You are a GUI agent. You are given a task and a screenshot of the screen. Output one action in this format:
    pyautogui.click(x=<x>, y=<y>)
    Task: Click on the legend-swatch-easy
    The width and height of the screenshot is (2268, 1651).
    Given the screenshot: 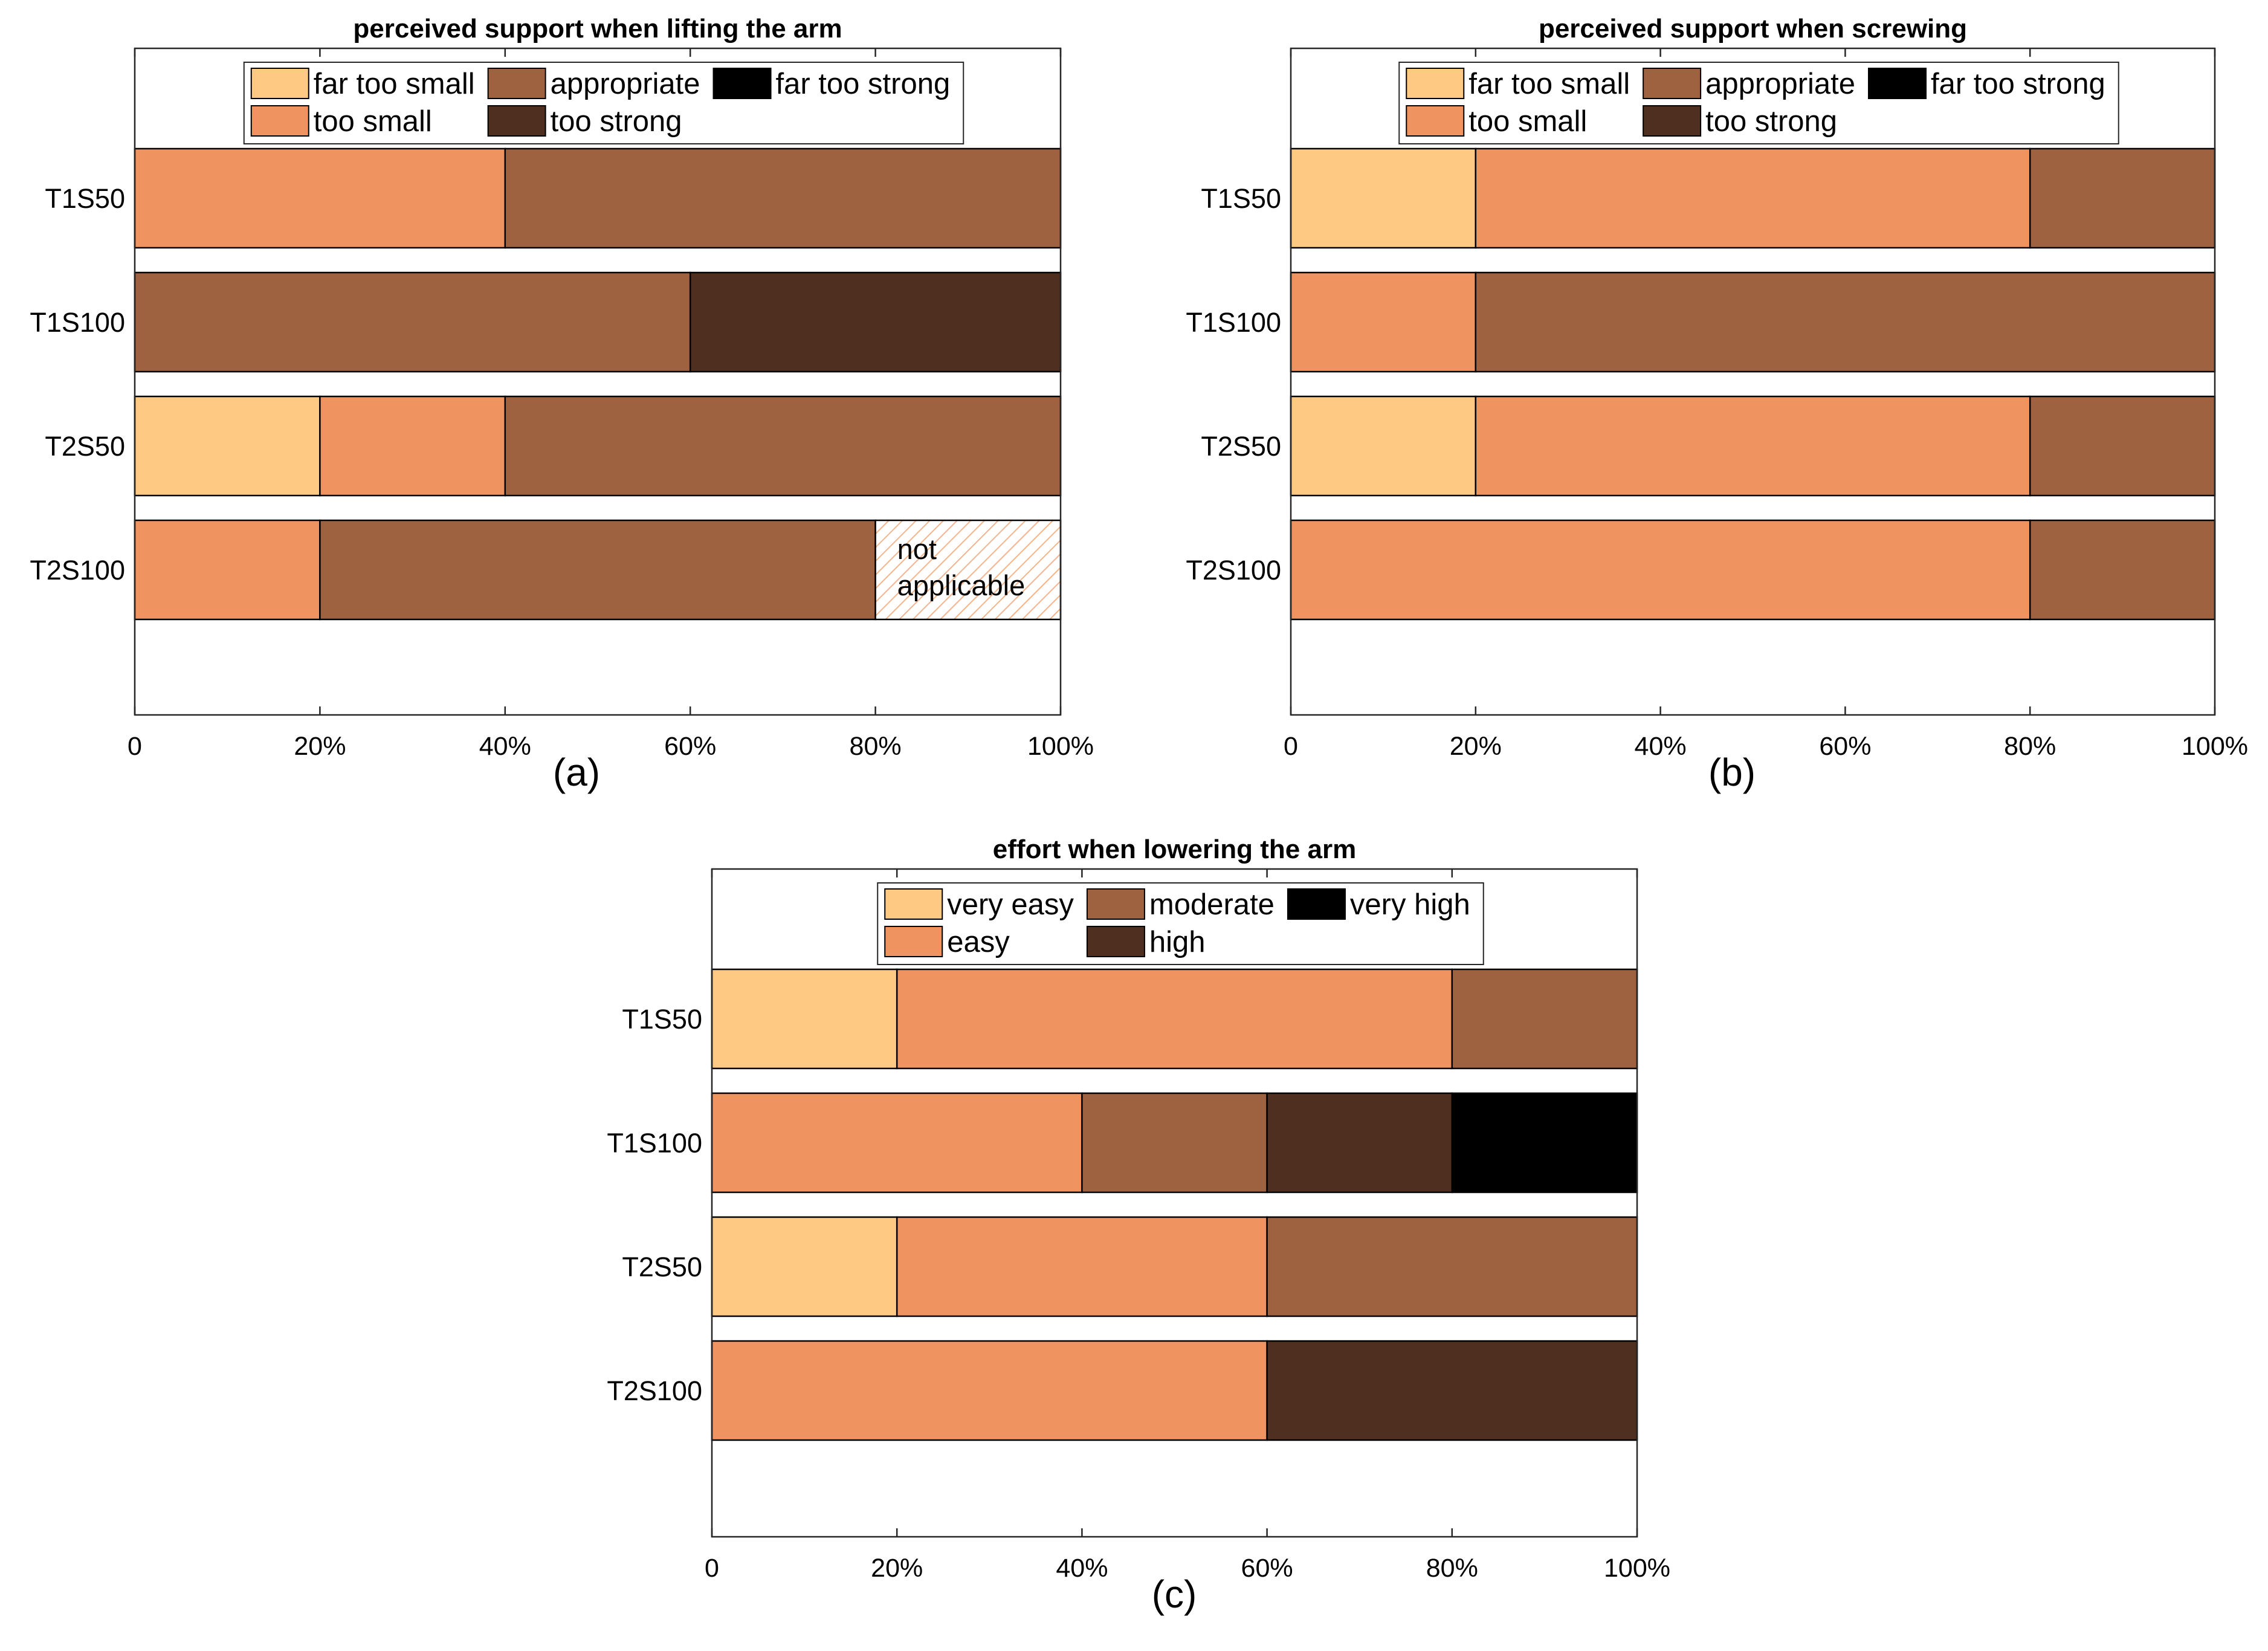 What is the action you would take?
    pyautogui.click(x=913, y=941)
    